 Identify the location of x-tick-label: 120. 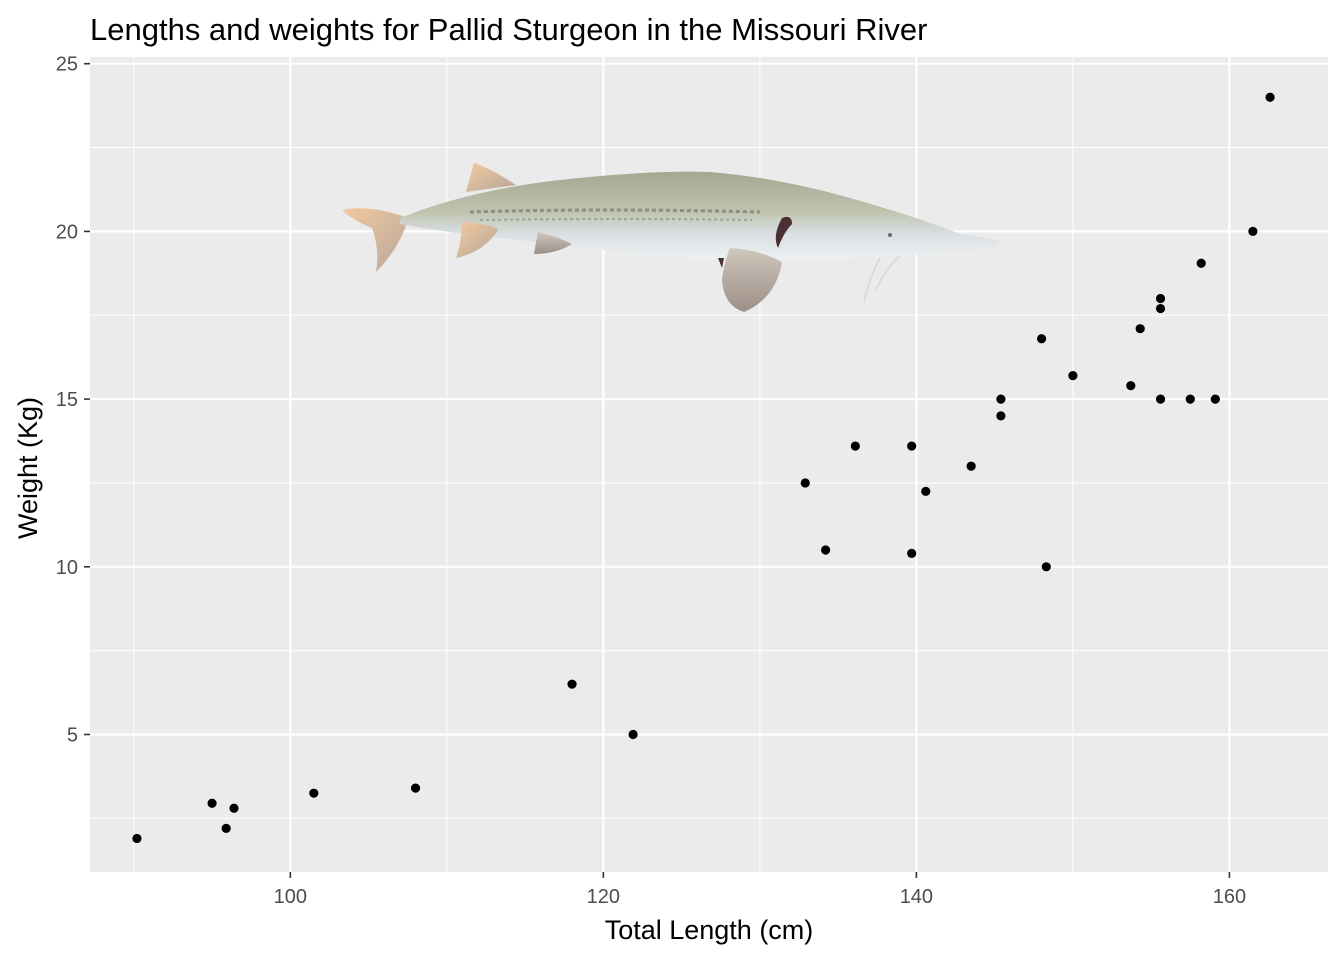
(603, 897).